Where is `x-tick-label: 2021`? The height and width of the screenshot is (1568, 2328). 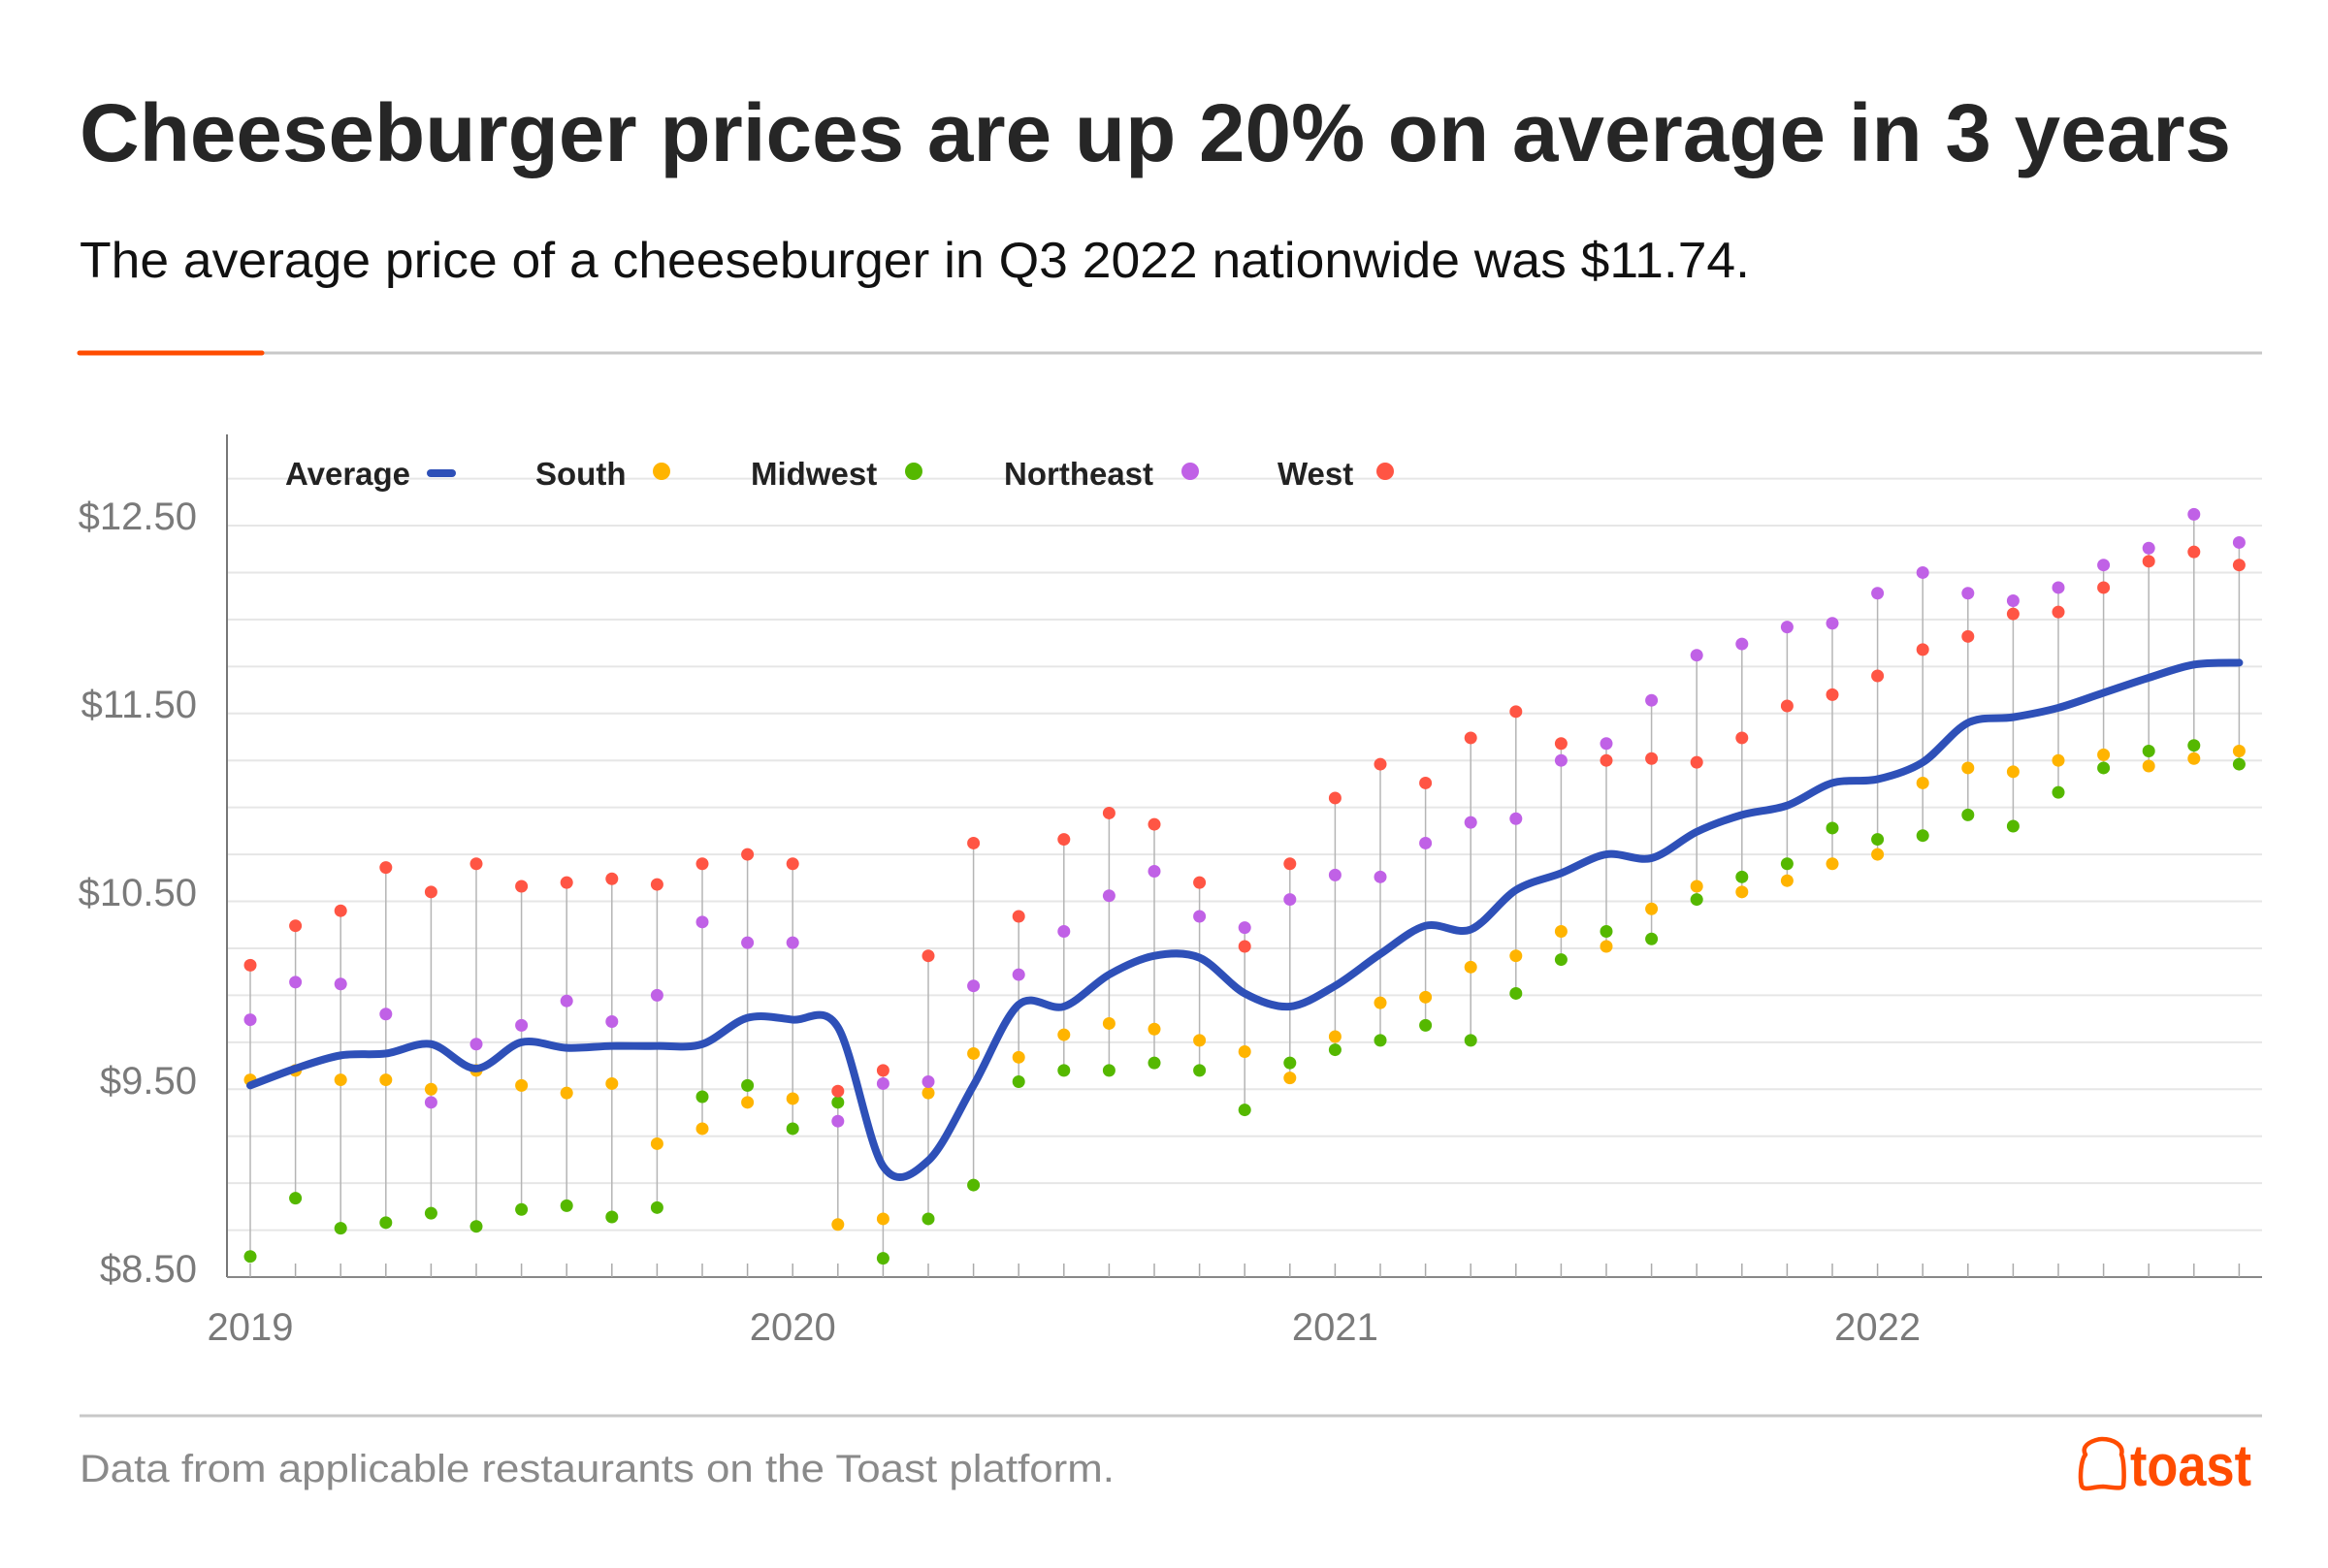
x-tick-label: 2021 is located at coordinates (1335, 1327).